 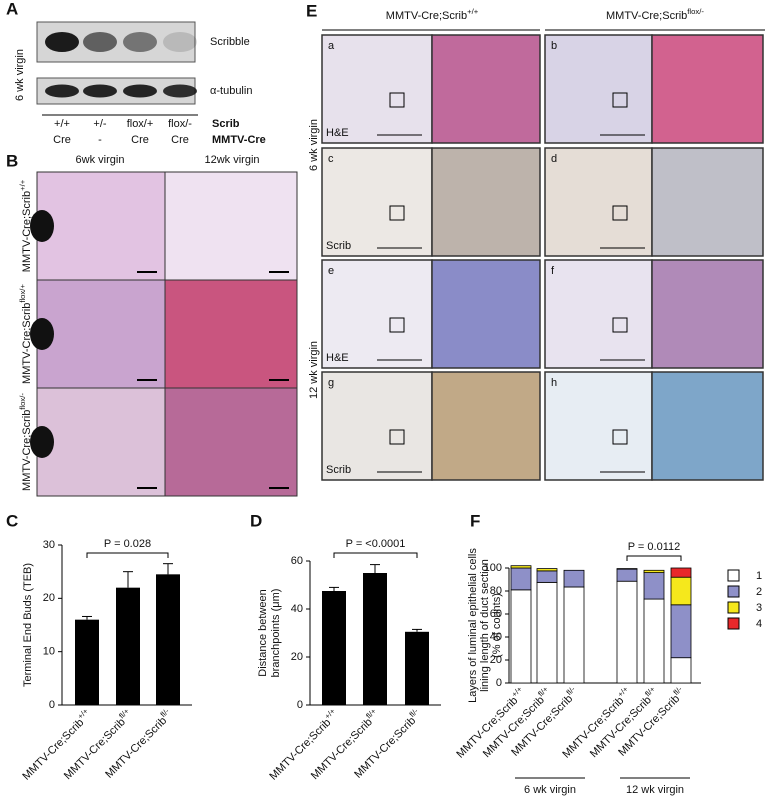 What do you see at coordinates (22, 401) in the screenshot?
I see `row-label-sup: flox/-` at bounding box center [22, 401].